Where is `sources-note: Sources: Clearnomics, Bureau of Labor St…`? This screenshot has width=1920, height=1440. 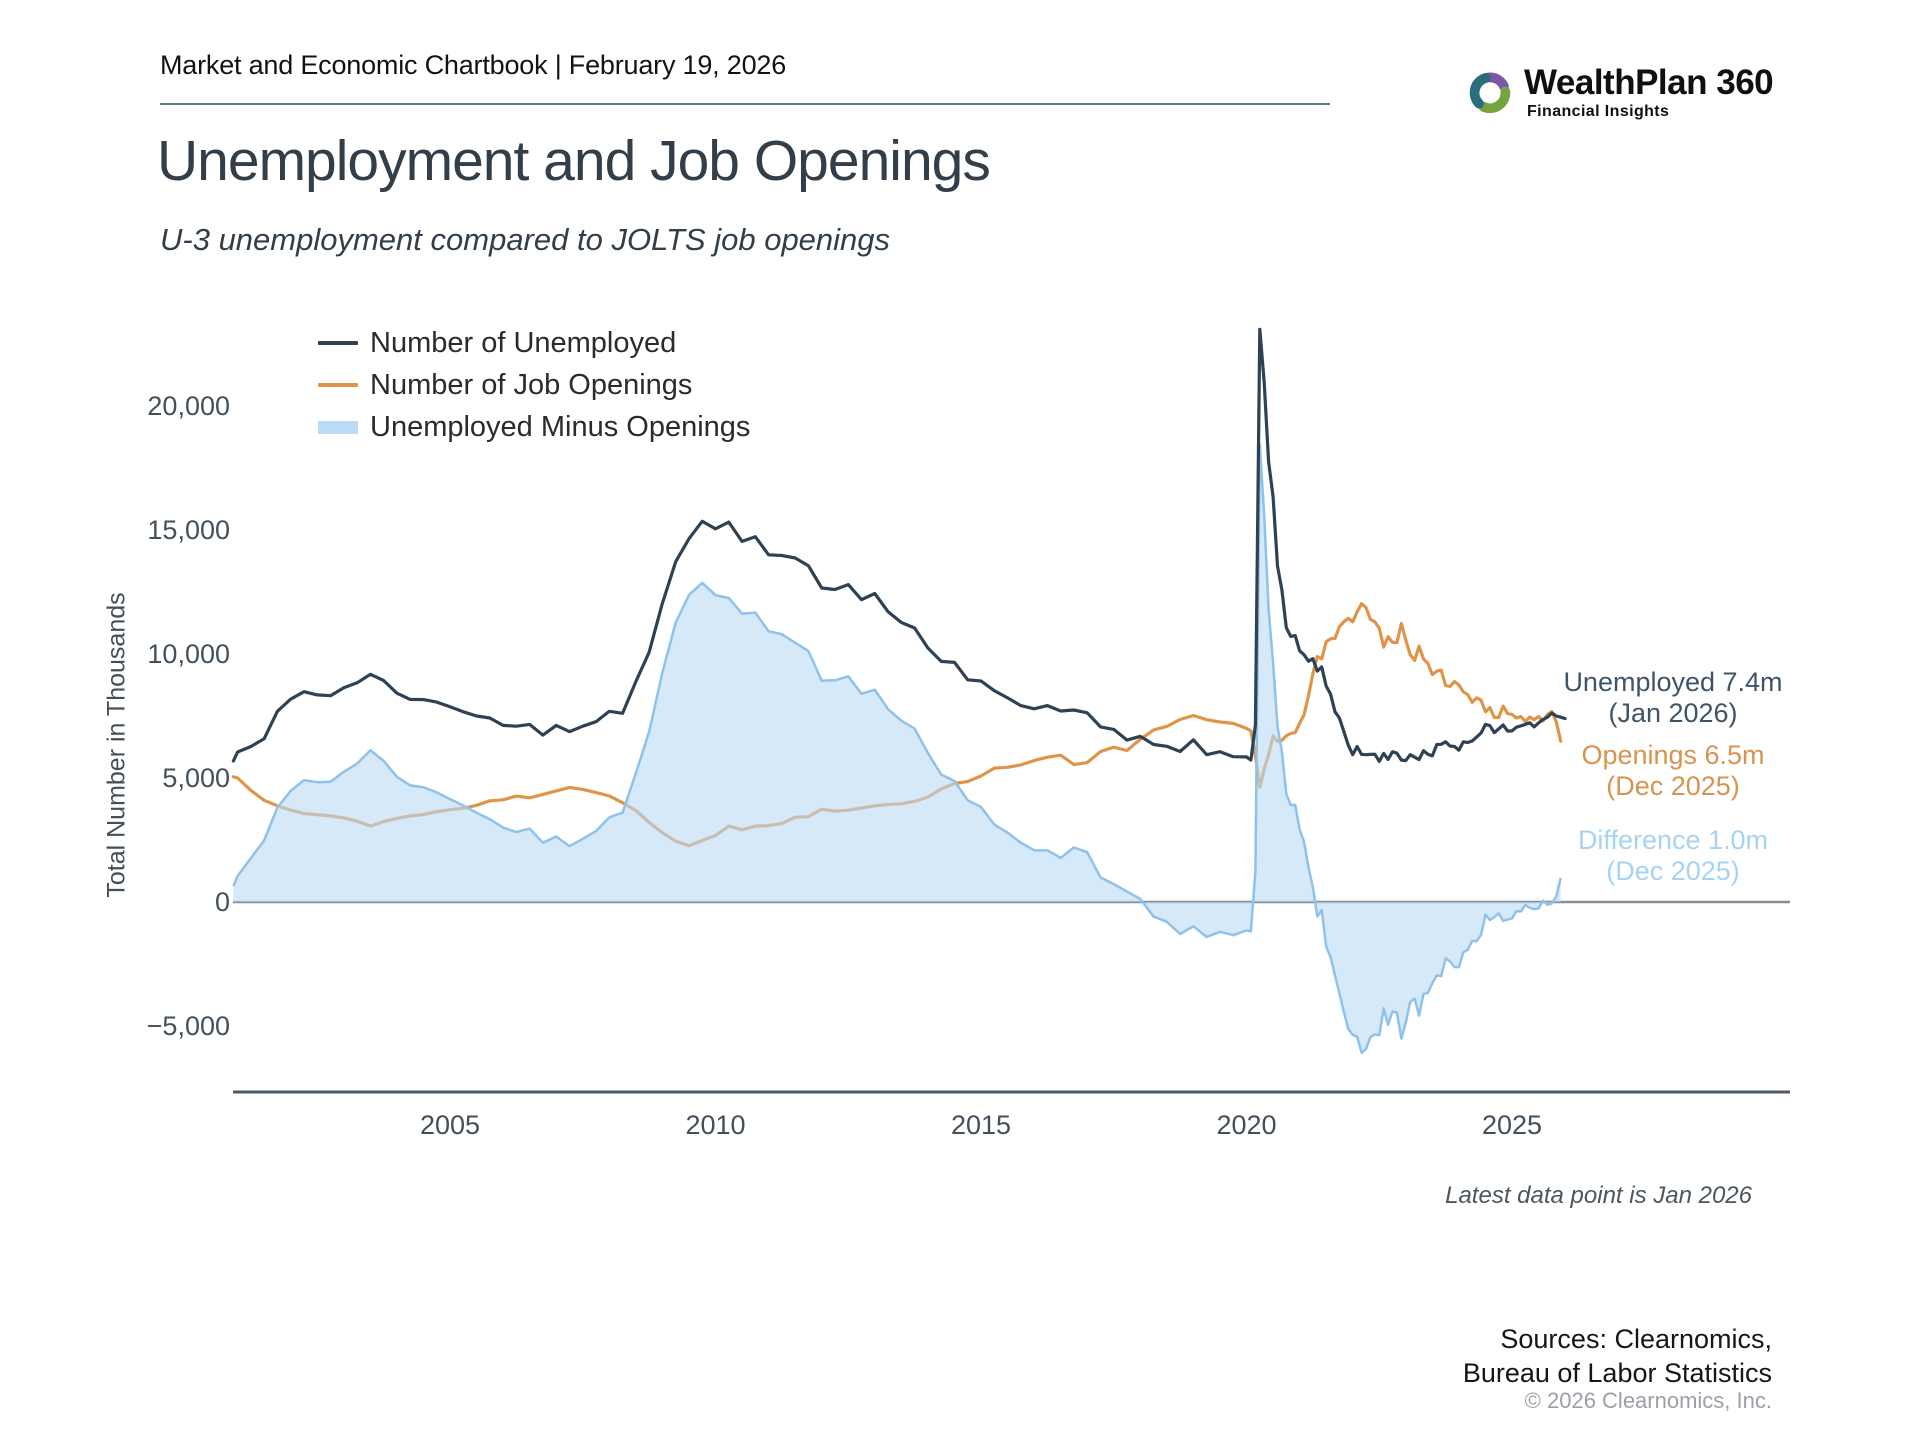
sources-note: Sources: Clearnomics, Bureau of Labor St… is located at coordinates (1617, 1356).